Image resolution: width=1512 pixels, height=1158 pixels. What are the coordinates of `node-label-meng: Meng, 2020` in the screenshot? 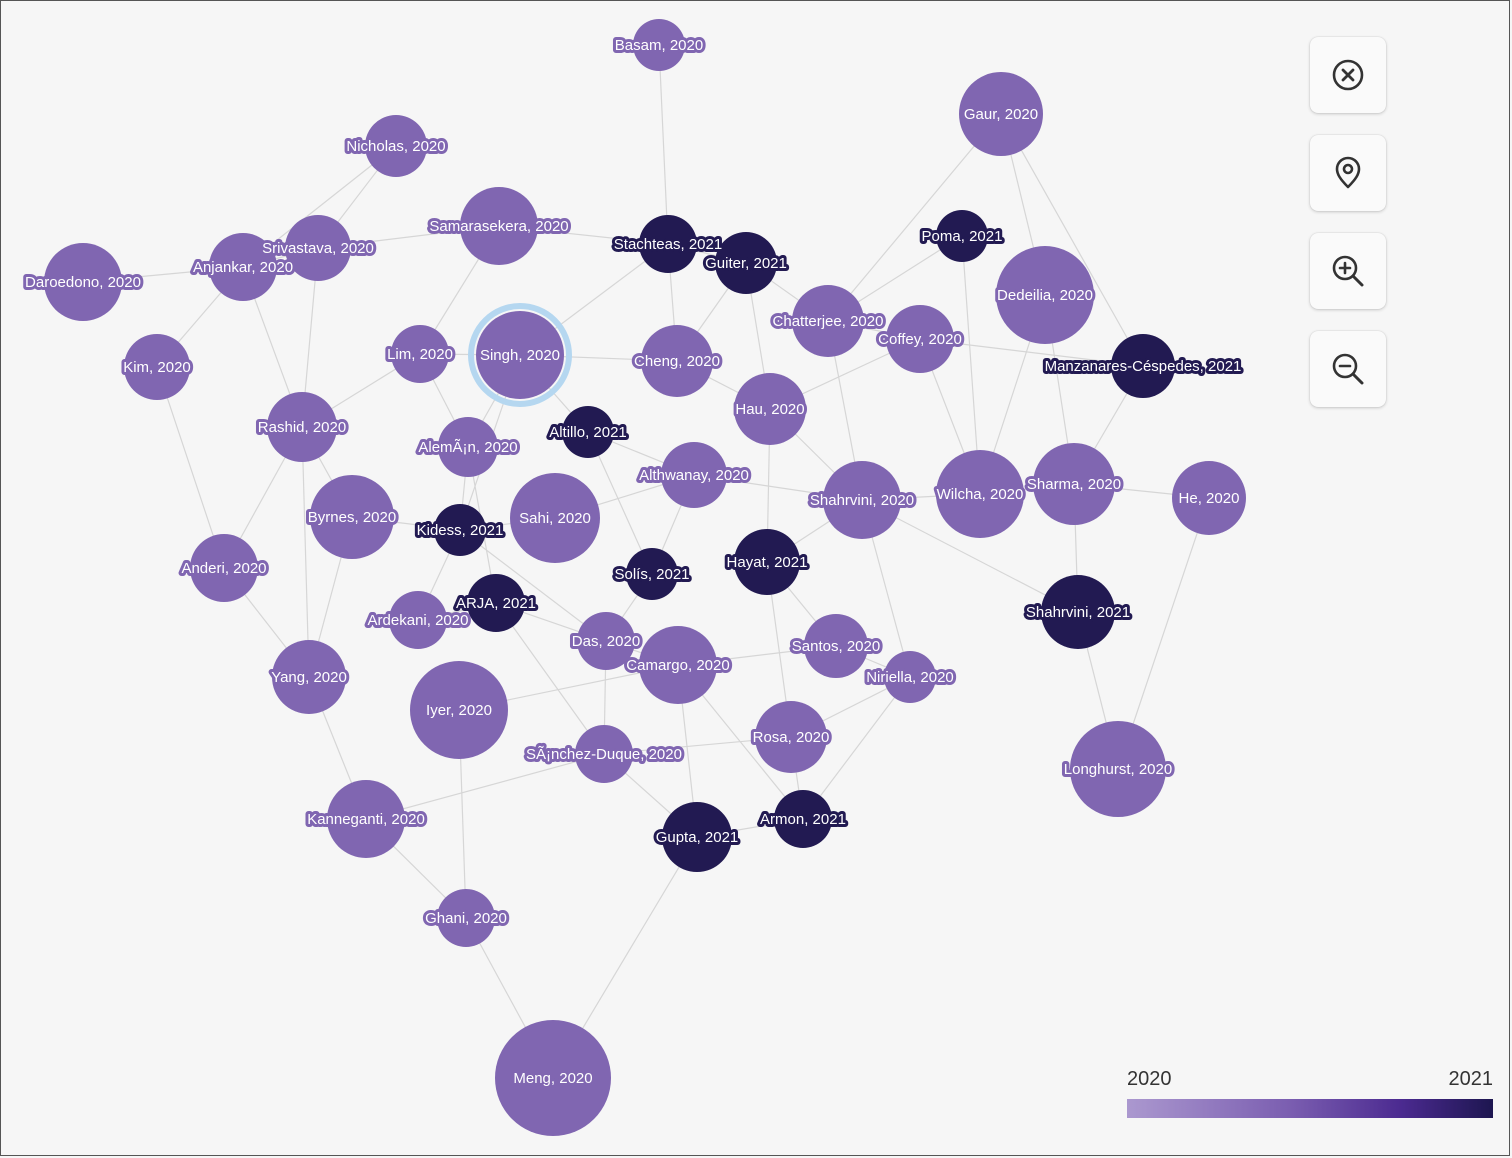 It's located at (552, 1078).